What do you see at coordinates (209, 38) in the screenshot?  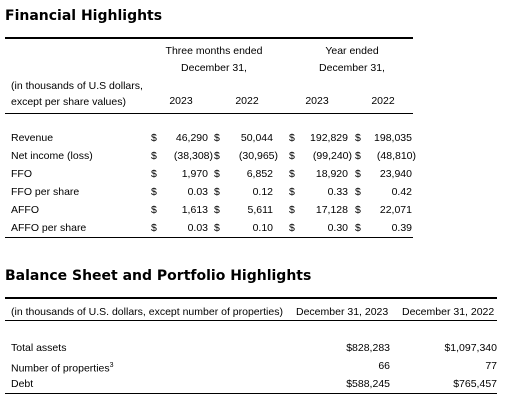 I see `financial-top-rule` at bounding box center [209, 38].